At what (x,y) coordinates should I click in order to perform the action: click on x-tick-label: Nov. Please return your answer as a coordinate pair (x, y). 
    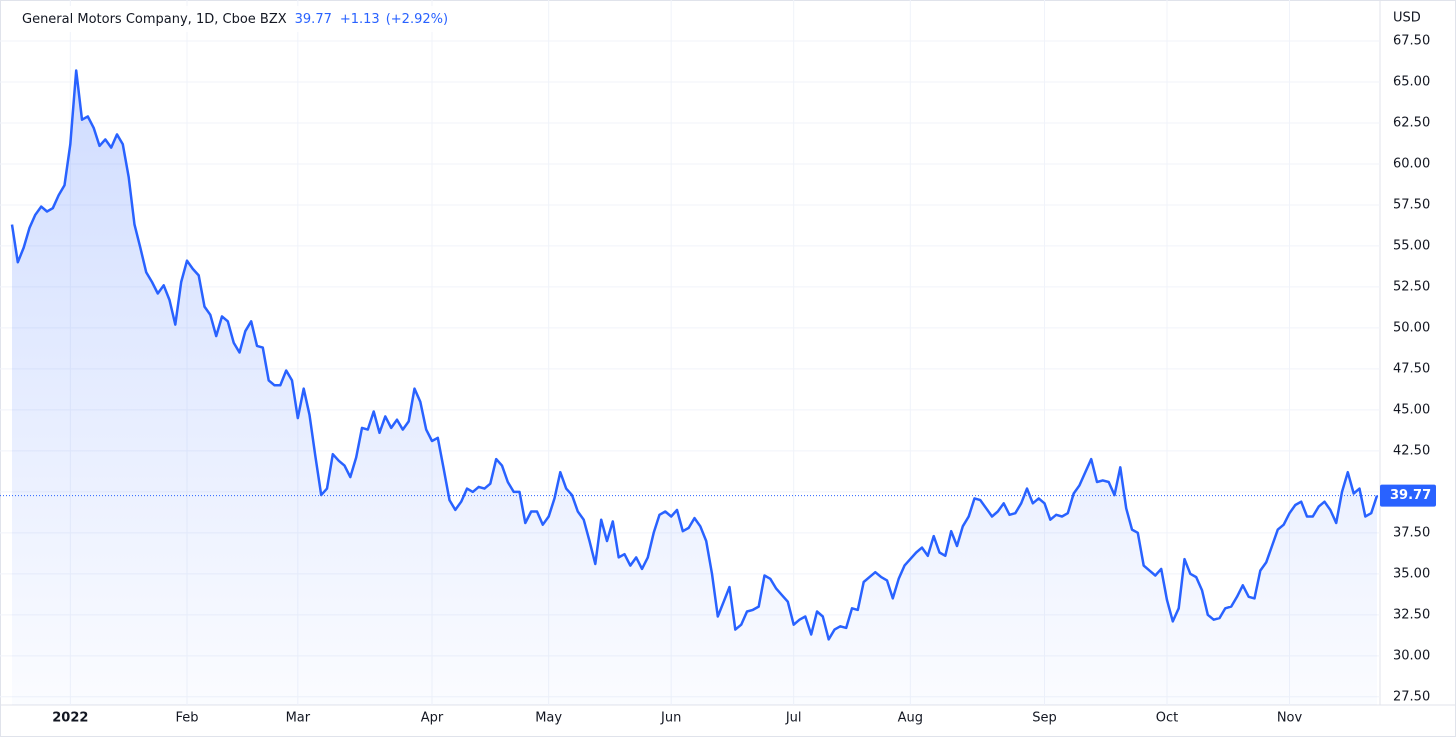
    Looking at the image, I should click on (1290, 718).